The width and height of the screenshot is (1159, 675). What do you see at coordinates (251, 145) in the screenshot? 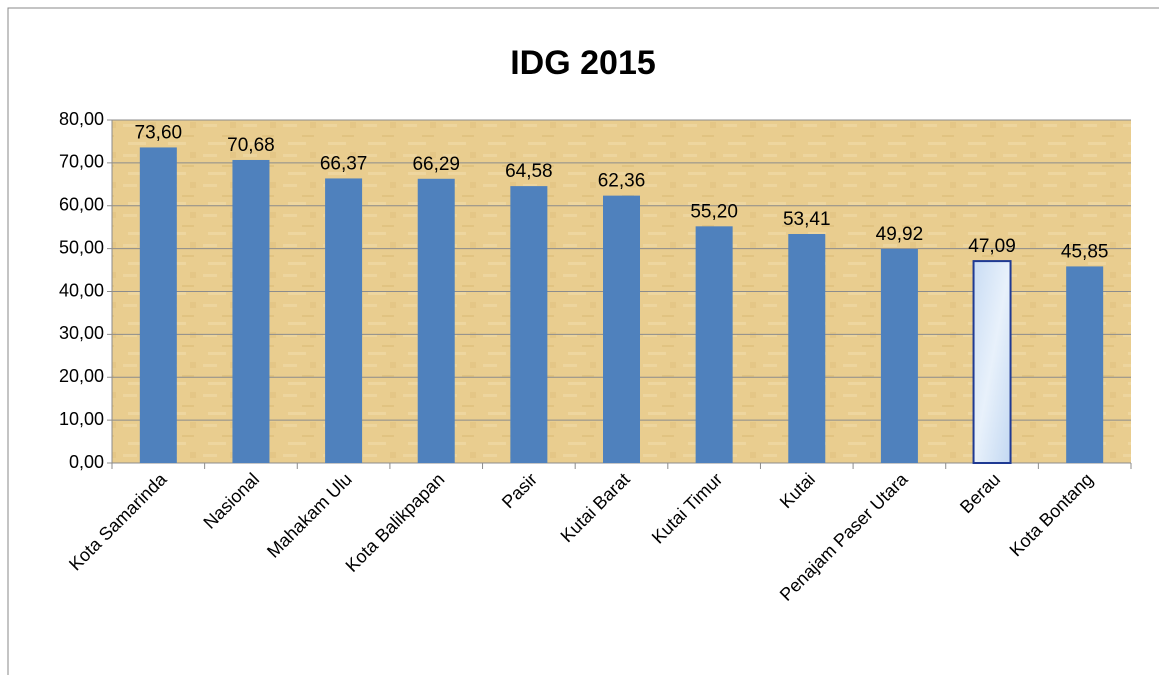
I see `data-label: 70,68` at bounding box center [251, 145].